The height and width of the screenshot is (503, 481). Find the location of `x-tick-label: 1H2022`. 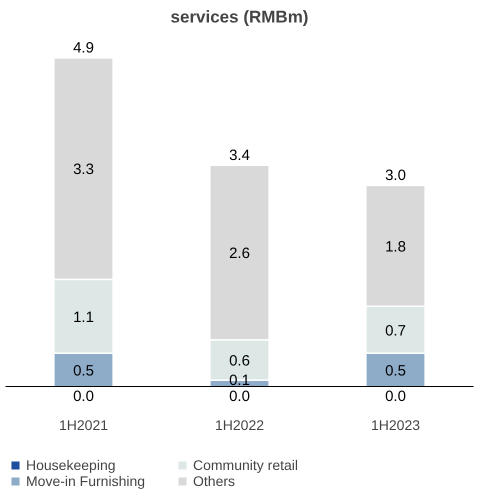

x-tick-label: 1H2022 is located at coordinates (239, 424).